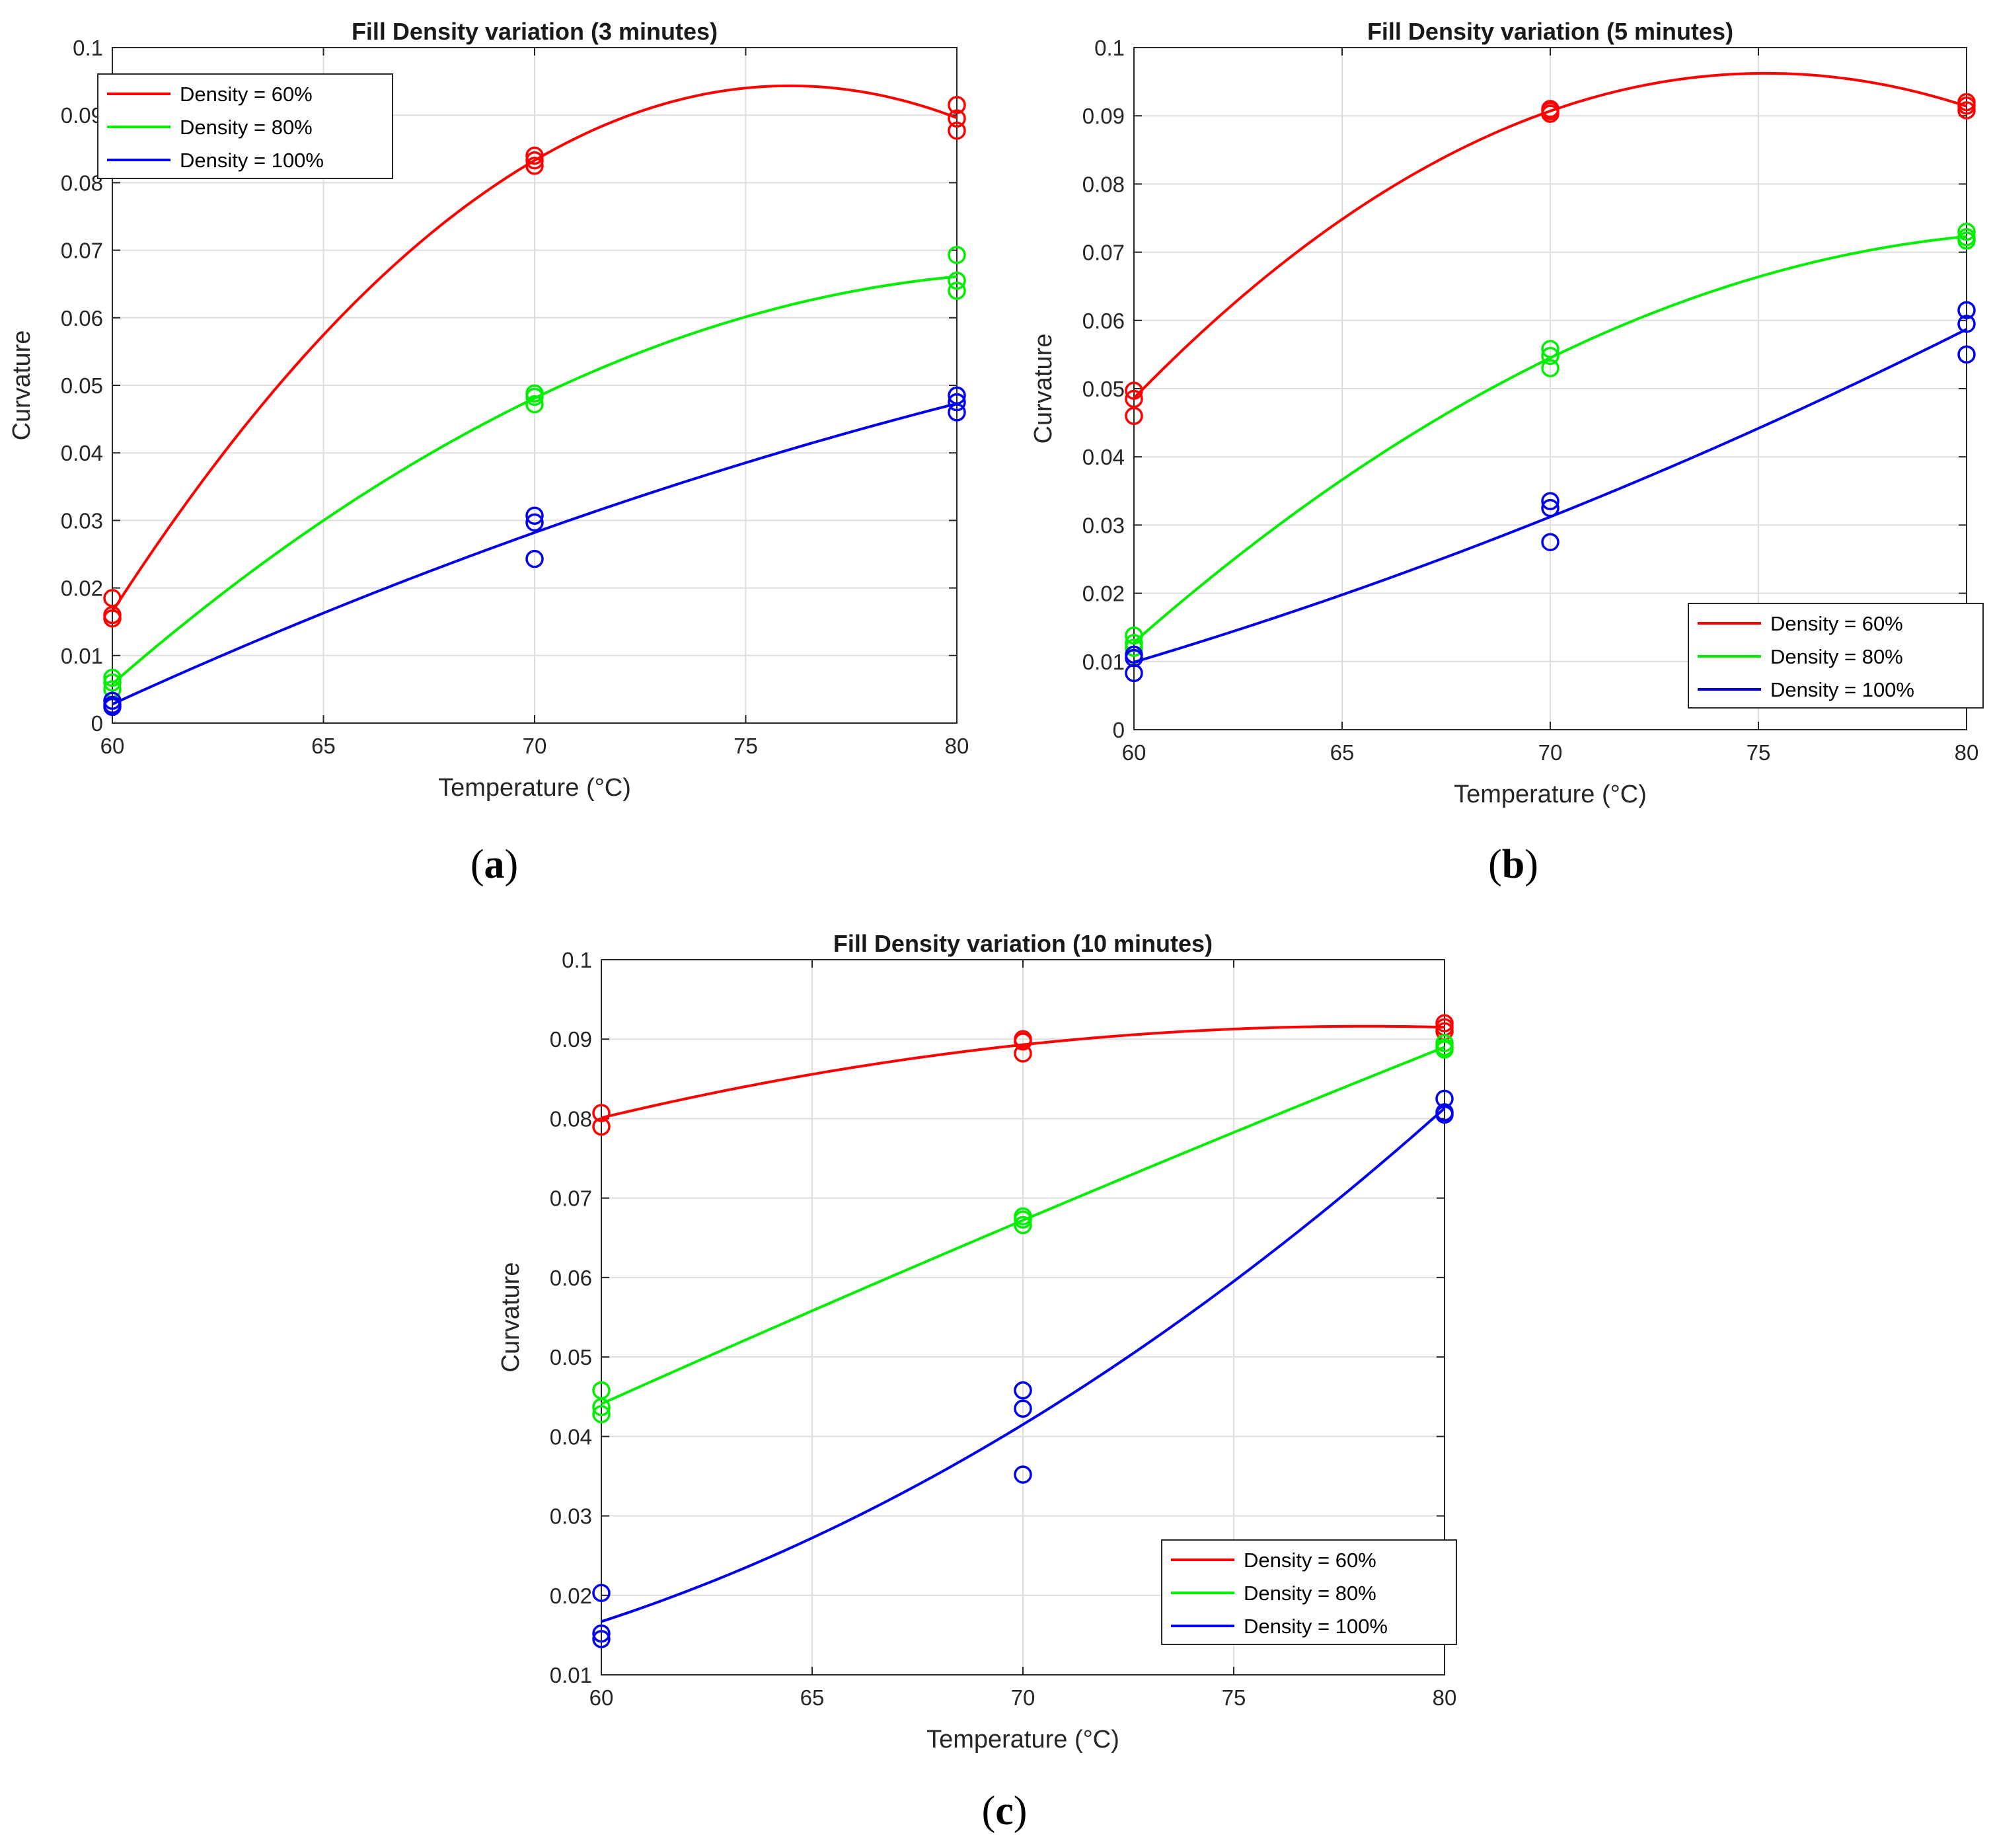 The width and height of the screenshot is (1993, 1848). I want to click on chart-3-y-tick-label: 0.1, so click(577, 960).